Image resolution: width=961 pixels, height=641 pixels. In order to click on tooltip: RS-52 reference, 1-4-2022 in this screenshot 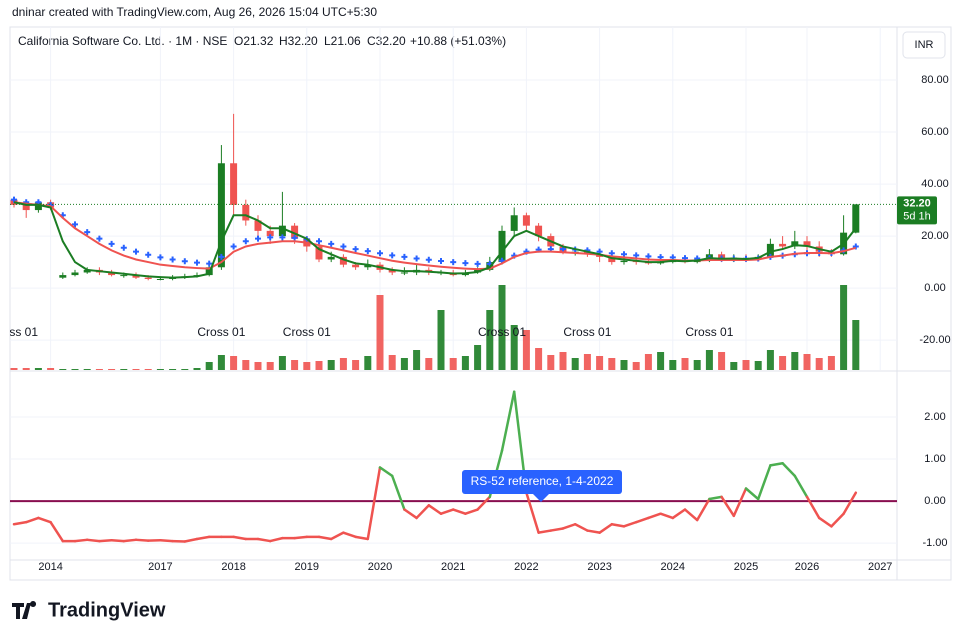, I will do `click(542, 486)`.